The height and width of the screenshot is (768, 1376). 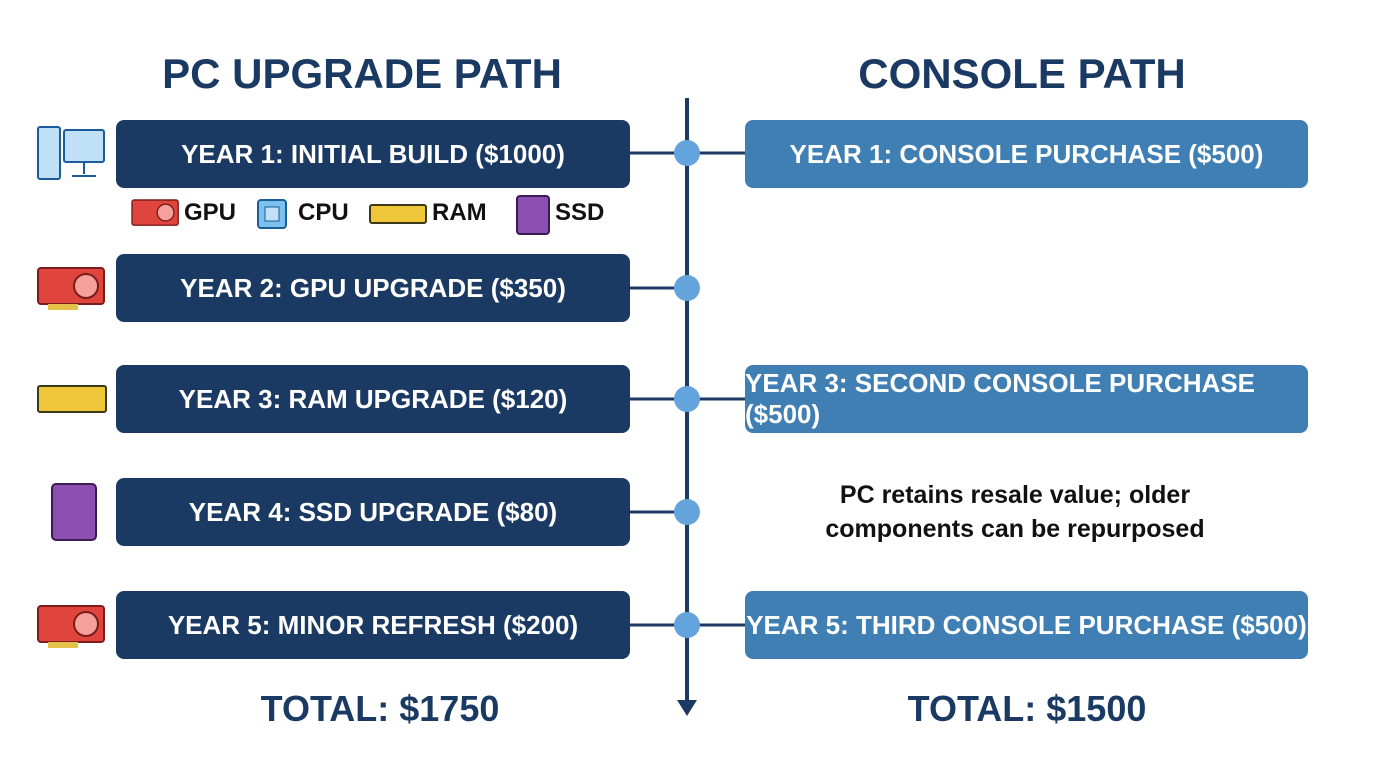 I want to click on pc-step: YEAR 5: MINOR REFRESH ($200), so click(x=373, y=625).